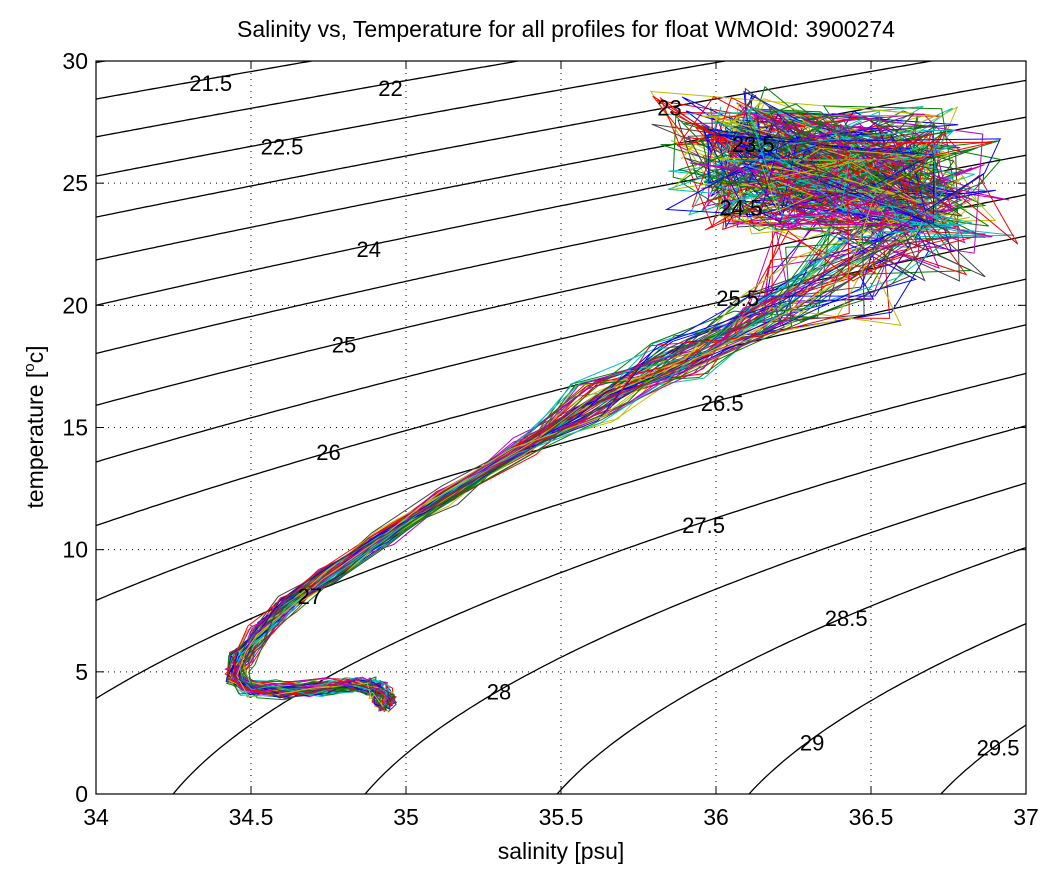 The width and height of the screenshot is (1050, 871). I want to click on x-tick-label: 34, so click(96, 817).